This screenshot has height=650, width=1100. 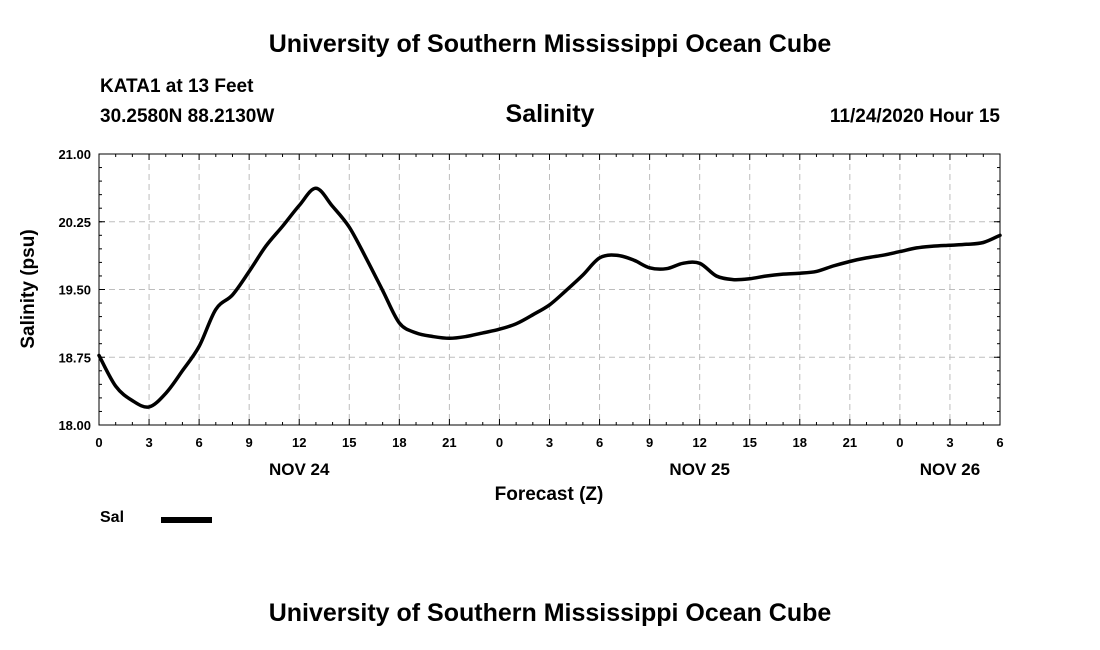 What do you see at coordinates (28, 288) in the screenshot?
I see `y-axis-title: Salinity (psu)` at bounding box center [28, 288].